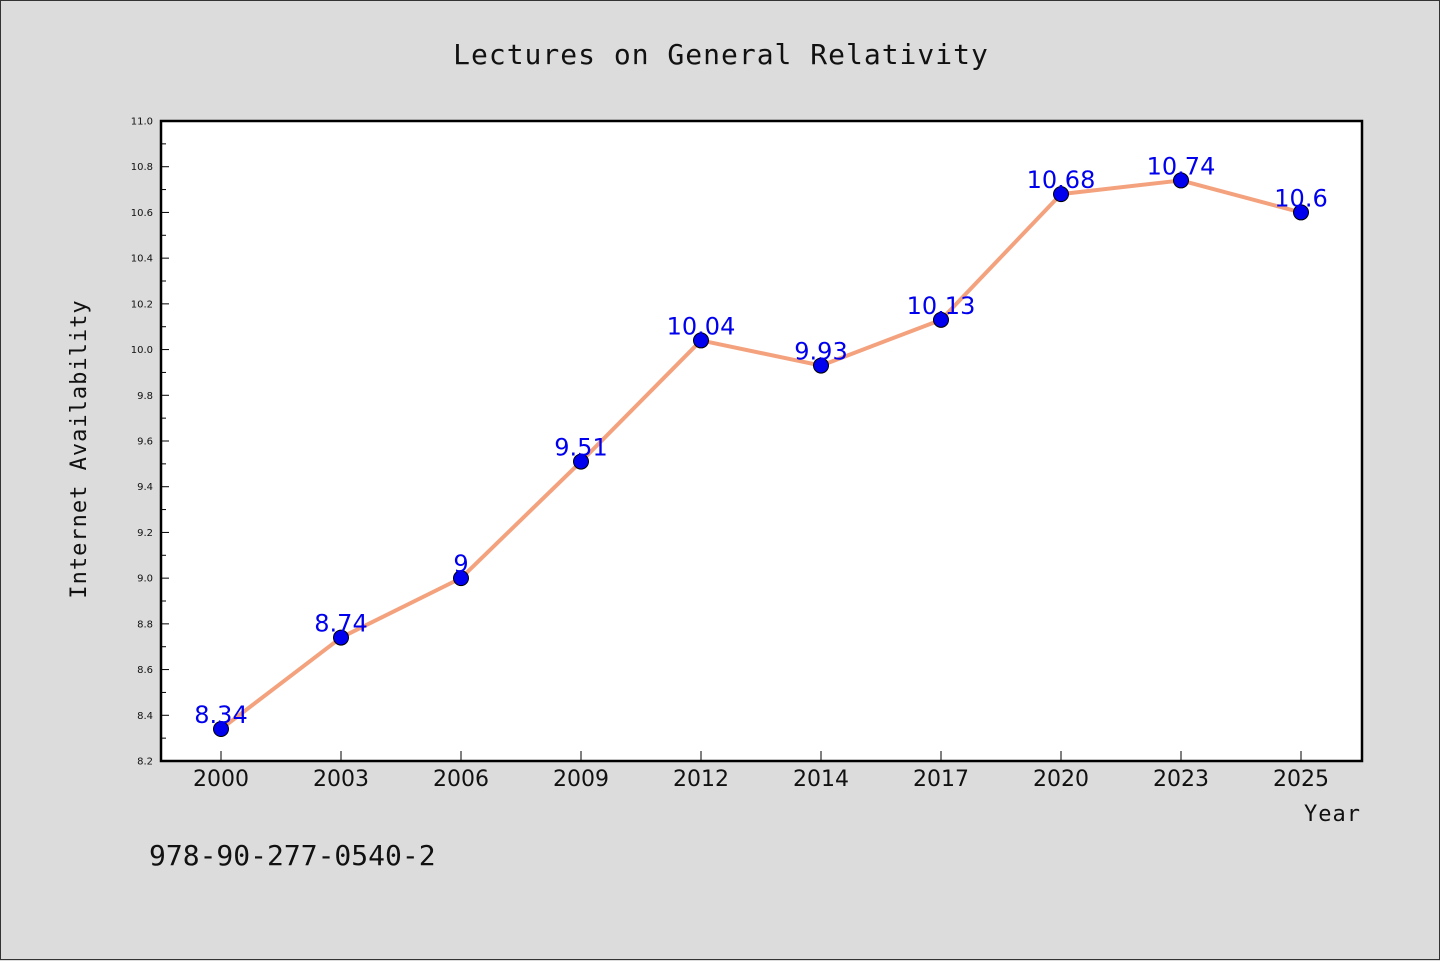 The height and width of the screenshot is (961, 1440). I want to click on x-axis: 2000 2003 2006 2009 2012 2014 2017 2020 2023 2025, so click(761, 771).